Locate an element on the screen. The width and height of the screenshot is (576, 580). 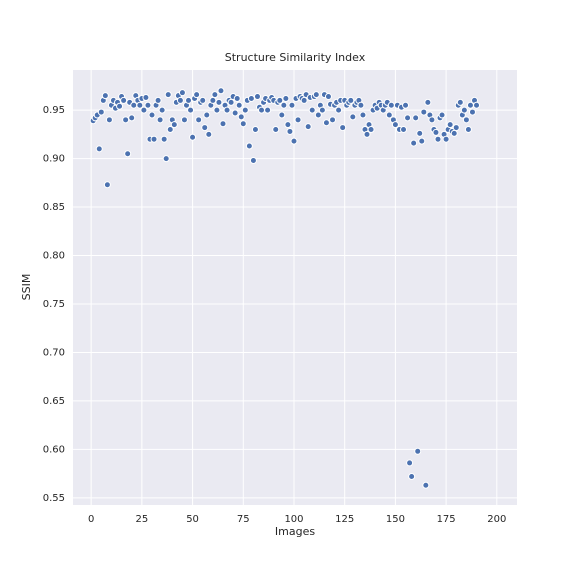
x-tick-label: 200 is located at coordinates (496, 519).